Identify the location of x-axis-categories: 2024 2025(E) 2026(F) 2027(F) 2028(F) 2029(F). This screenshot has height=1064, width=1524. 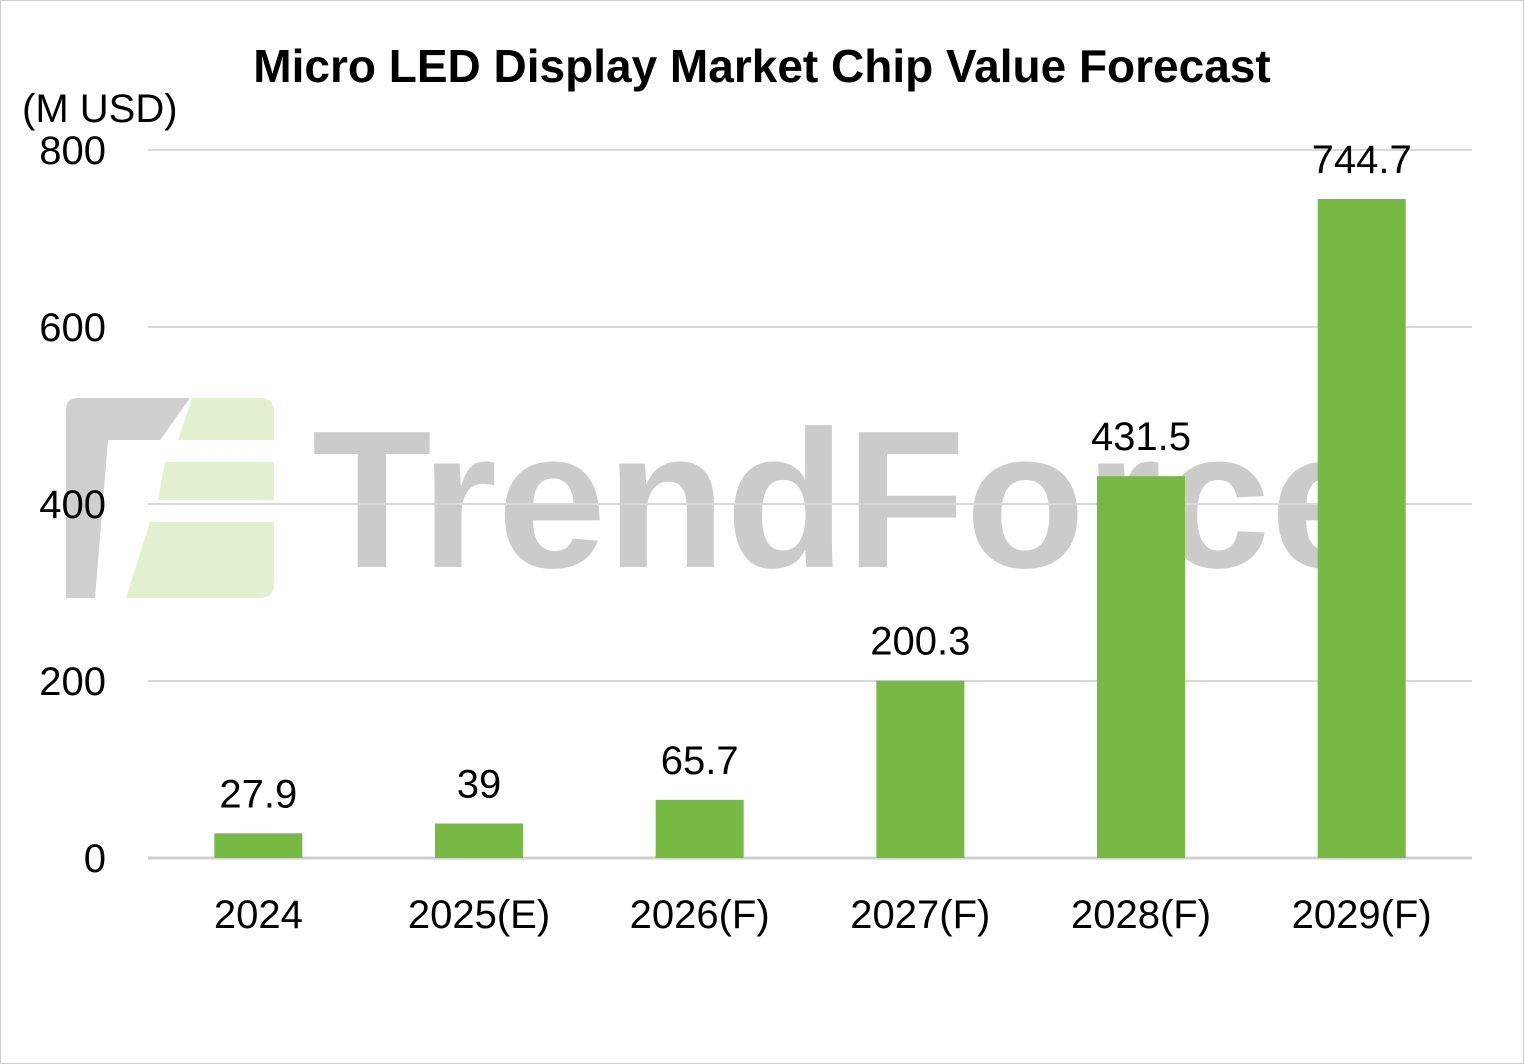
(823, 915).